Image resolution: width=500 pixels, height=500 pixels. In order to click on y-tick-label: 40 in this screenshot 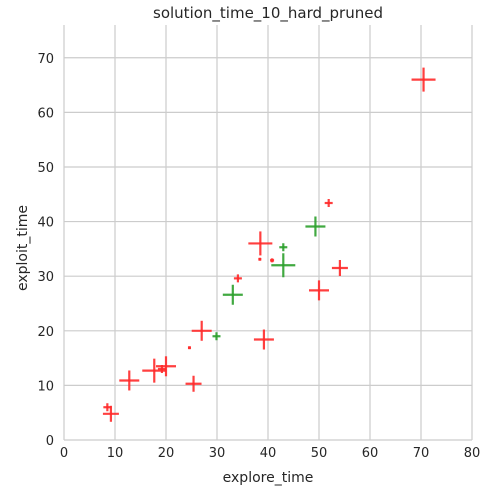, I will do `click(45, 223)`.